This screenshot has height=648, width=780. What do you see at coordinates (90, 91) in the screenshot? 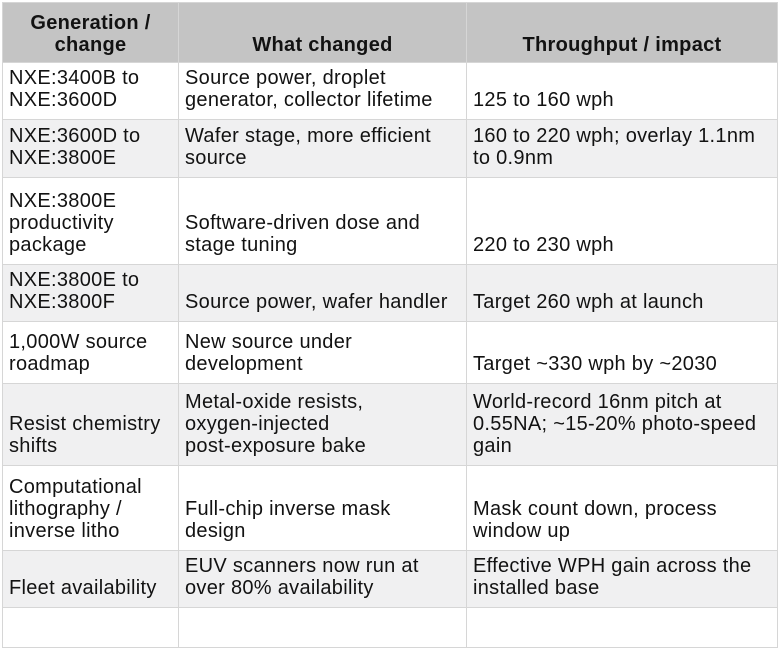
I see `cell-generation: NXE:3400B to NXE:3600D` at bounding box center [90, 91].